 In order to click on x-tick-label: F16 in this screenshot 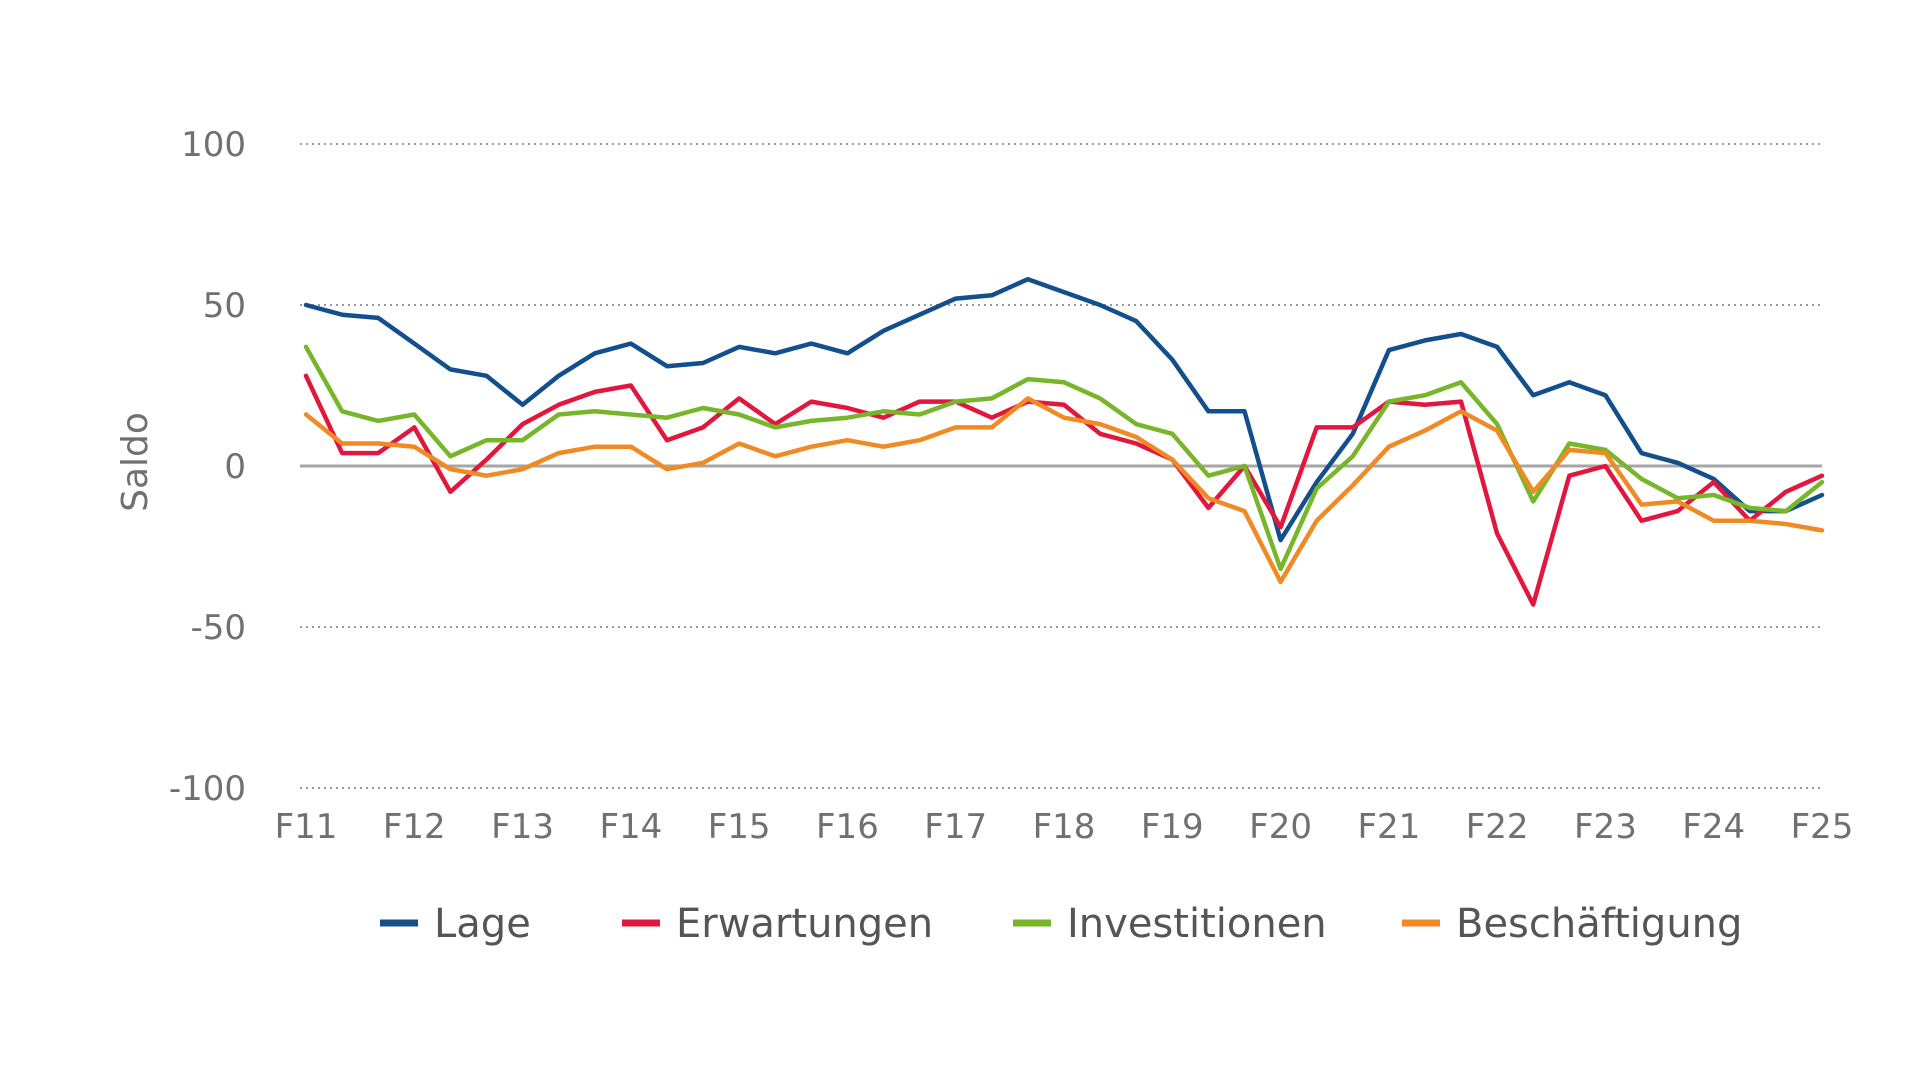, I will do `click(847, 827)`.